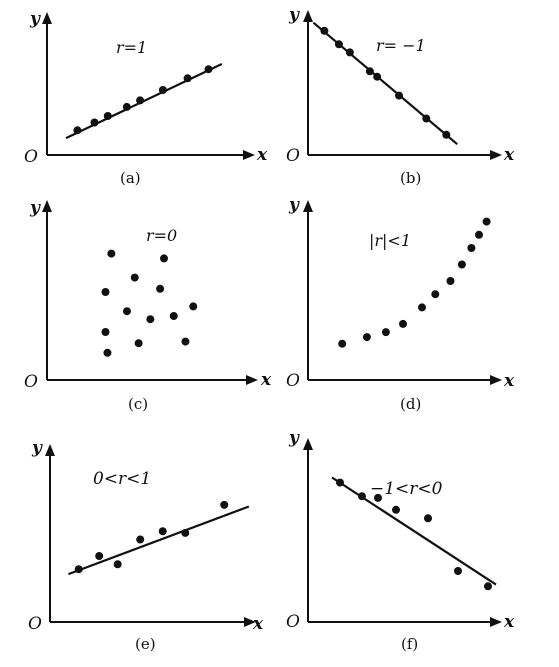 The width and height of the screenshot is (559, 667). What do you see at coordinates (406, 489) in the screenshot?
I see `r-label: −1<r<0` at bounding box center [406, 489].